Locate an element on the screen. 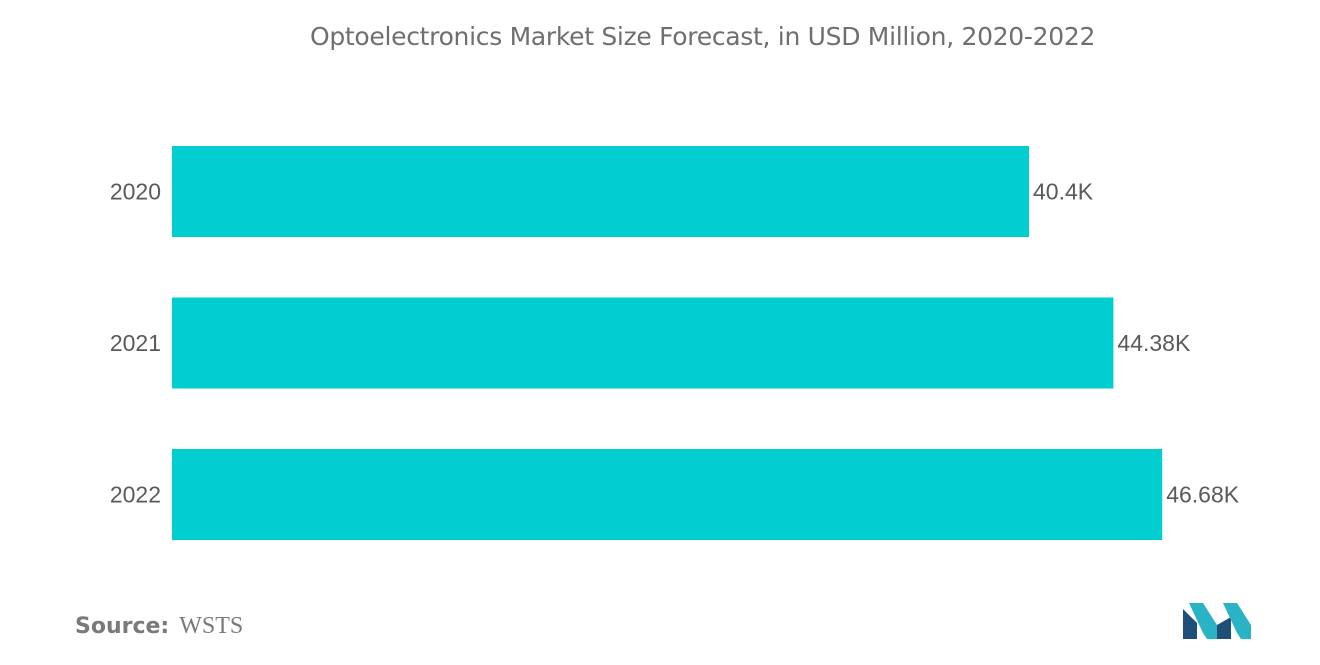 Image resolution: width=1320 pixels, height=665 pixels. source-note: Source: WSTS is located at coordinates (159, 626).